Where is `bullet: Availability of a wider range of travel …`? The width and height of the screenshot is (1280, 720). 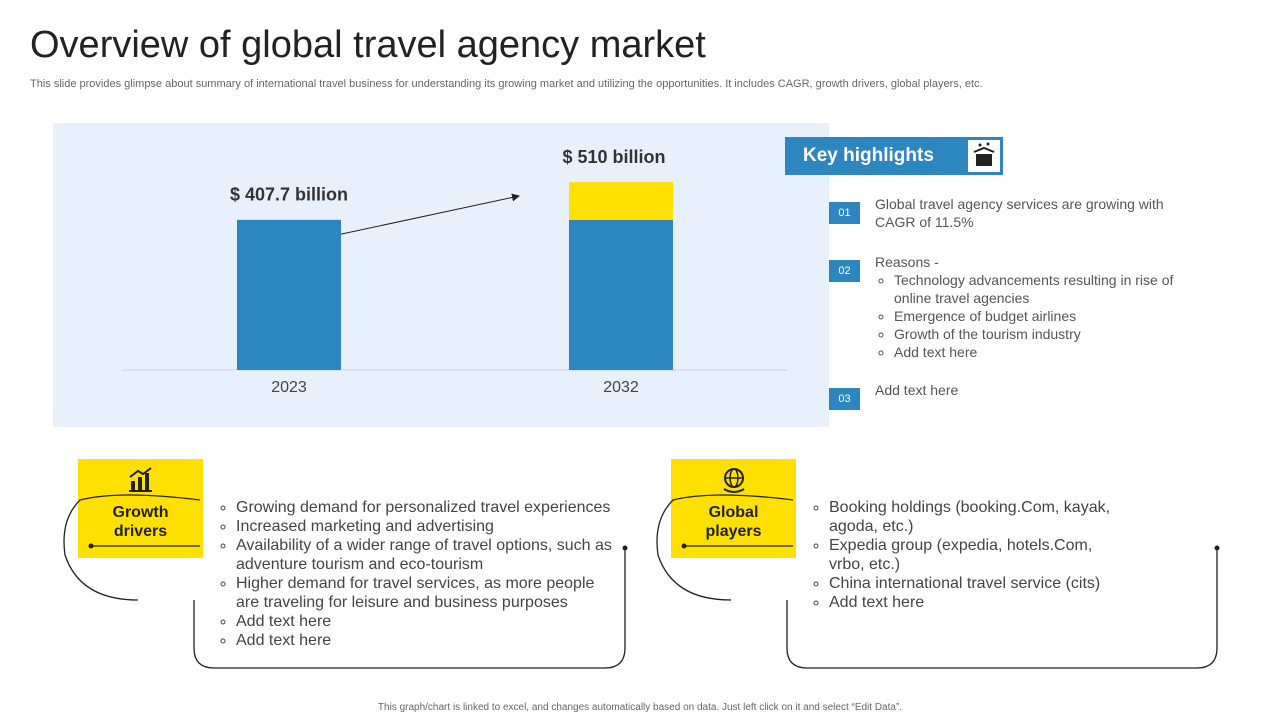 bullet: Availability of a wider range of travel … is located at coordinates (426, 555).